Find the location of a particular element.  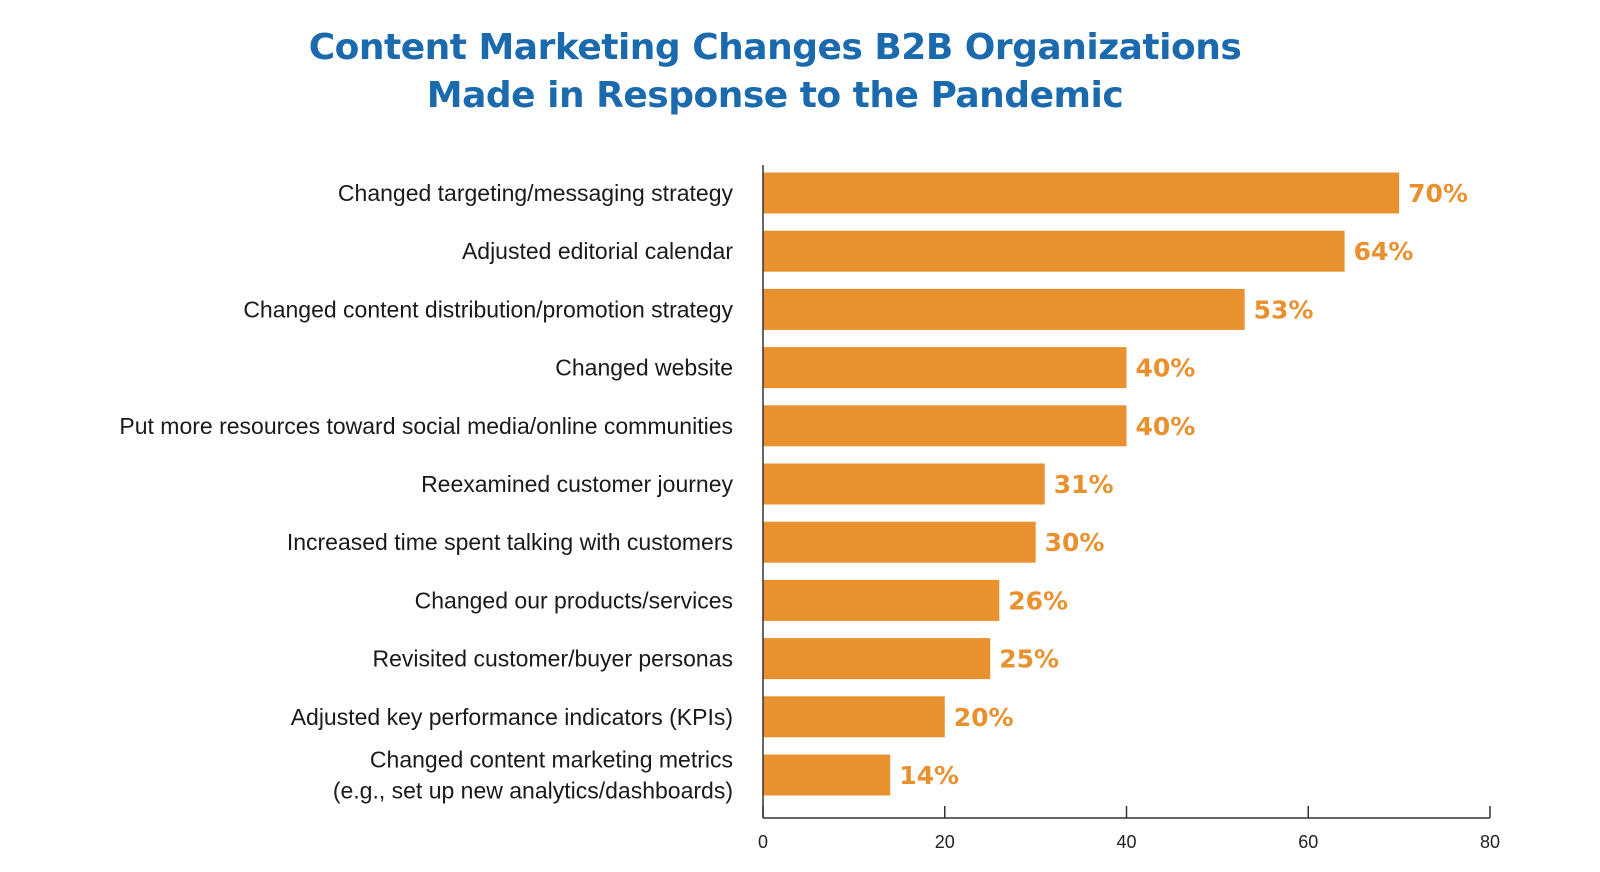

category-label-11-line-1: Changed content marketing metrics is located at coordinates (551, 760).